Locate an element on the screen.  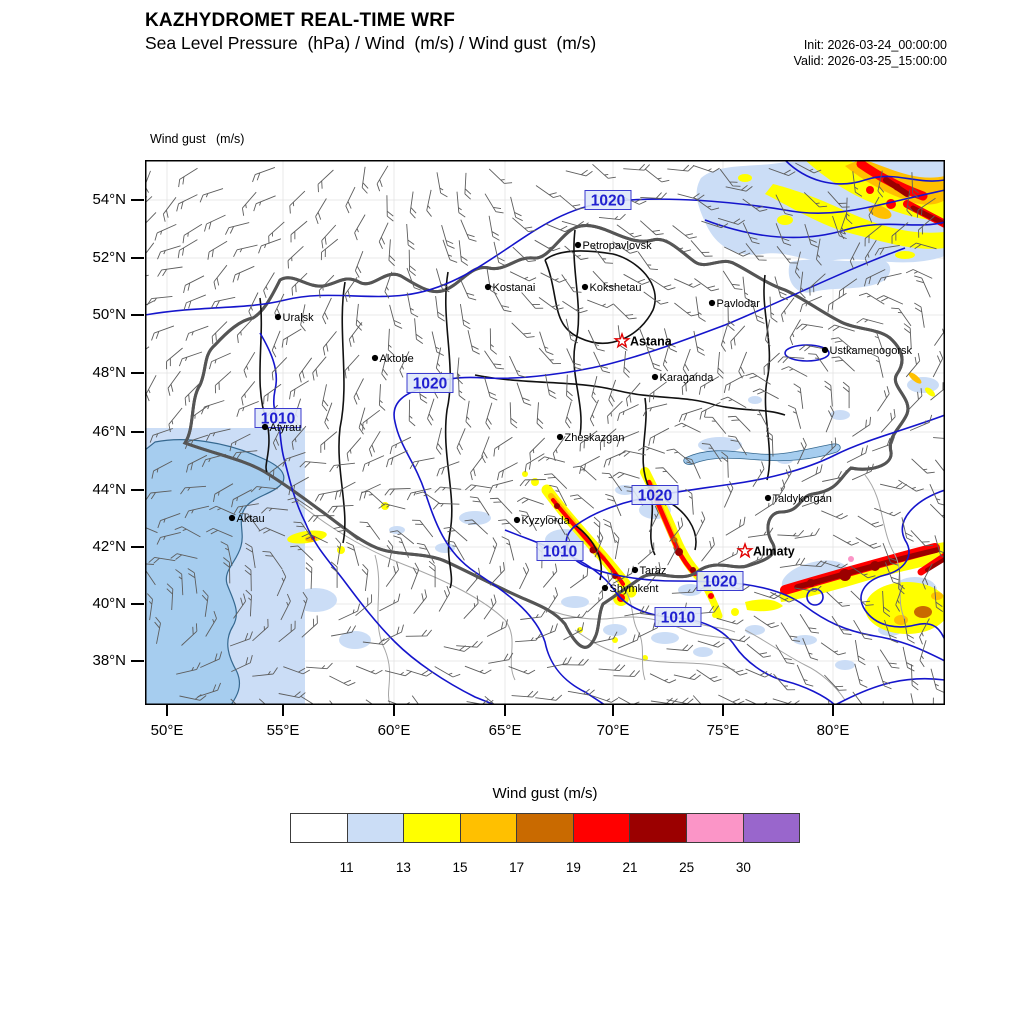
plot-title: KAZHYDROMET REAL-TIME WRF is located at coordinates (300, 20).